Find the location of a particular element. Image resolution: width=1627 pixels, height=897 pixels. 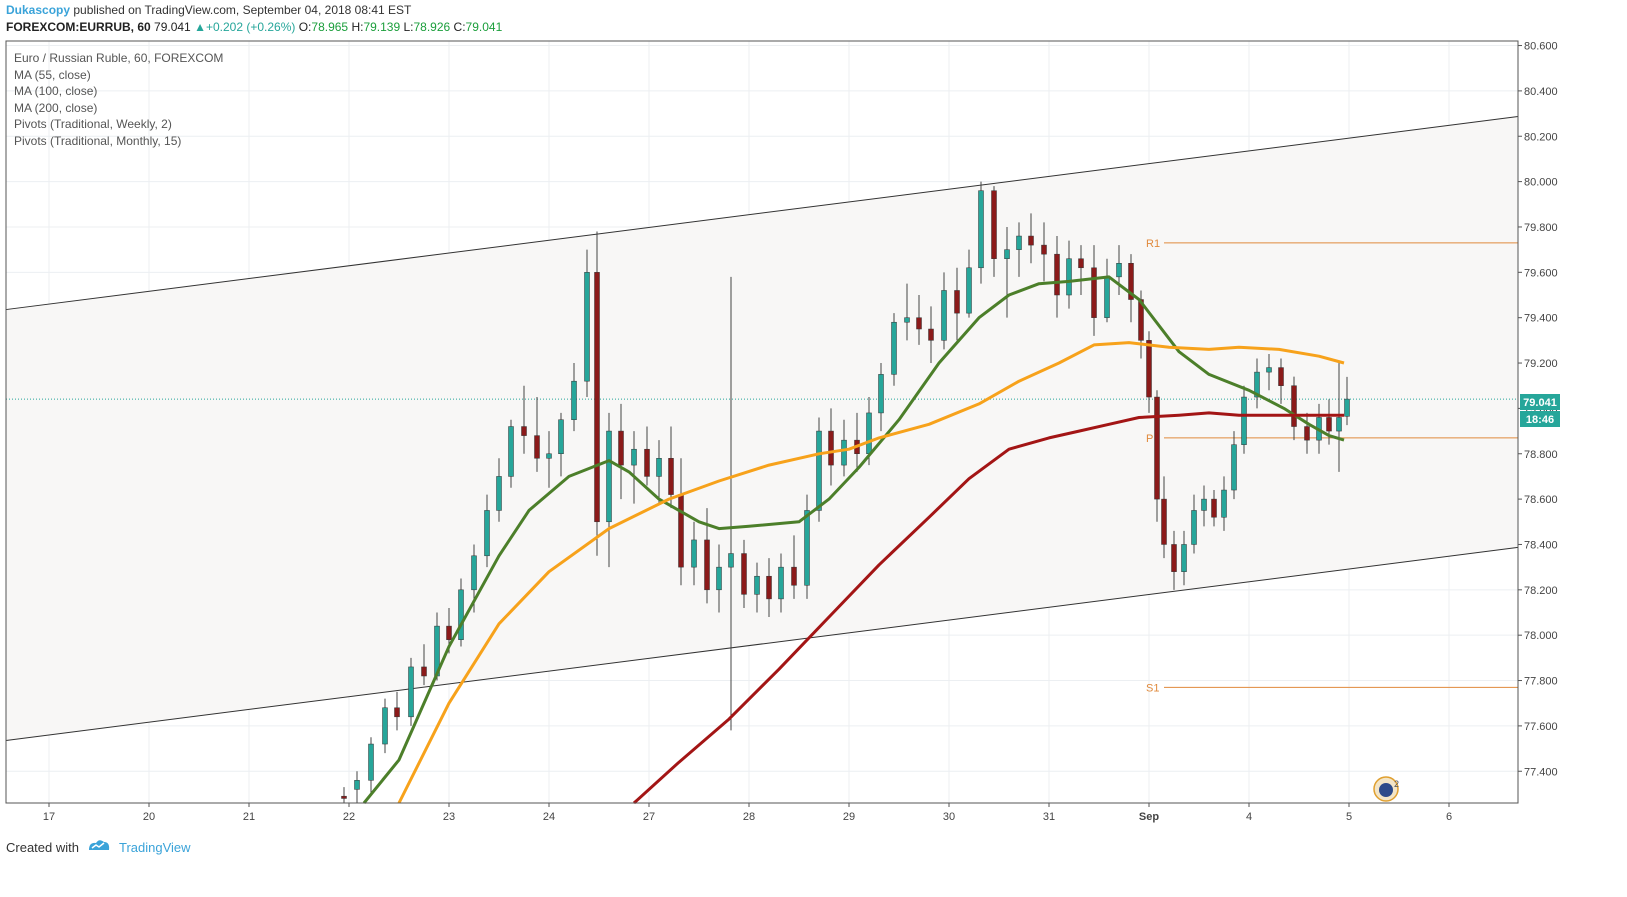

y-tick-label: 79.600 is located at coordinates (1541, 273).